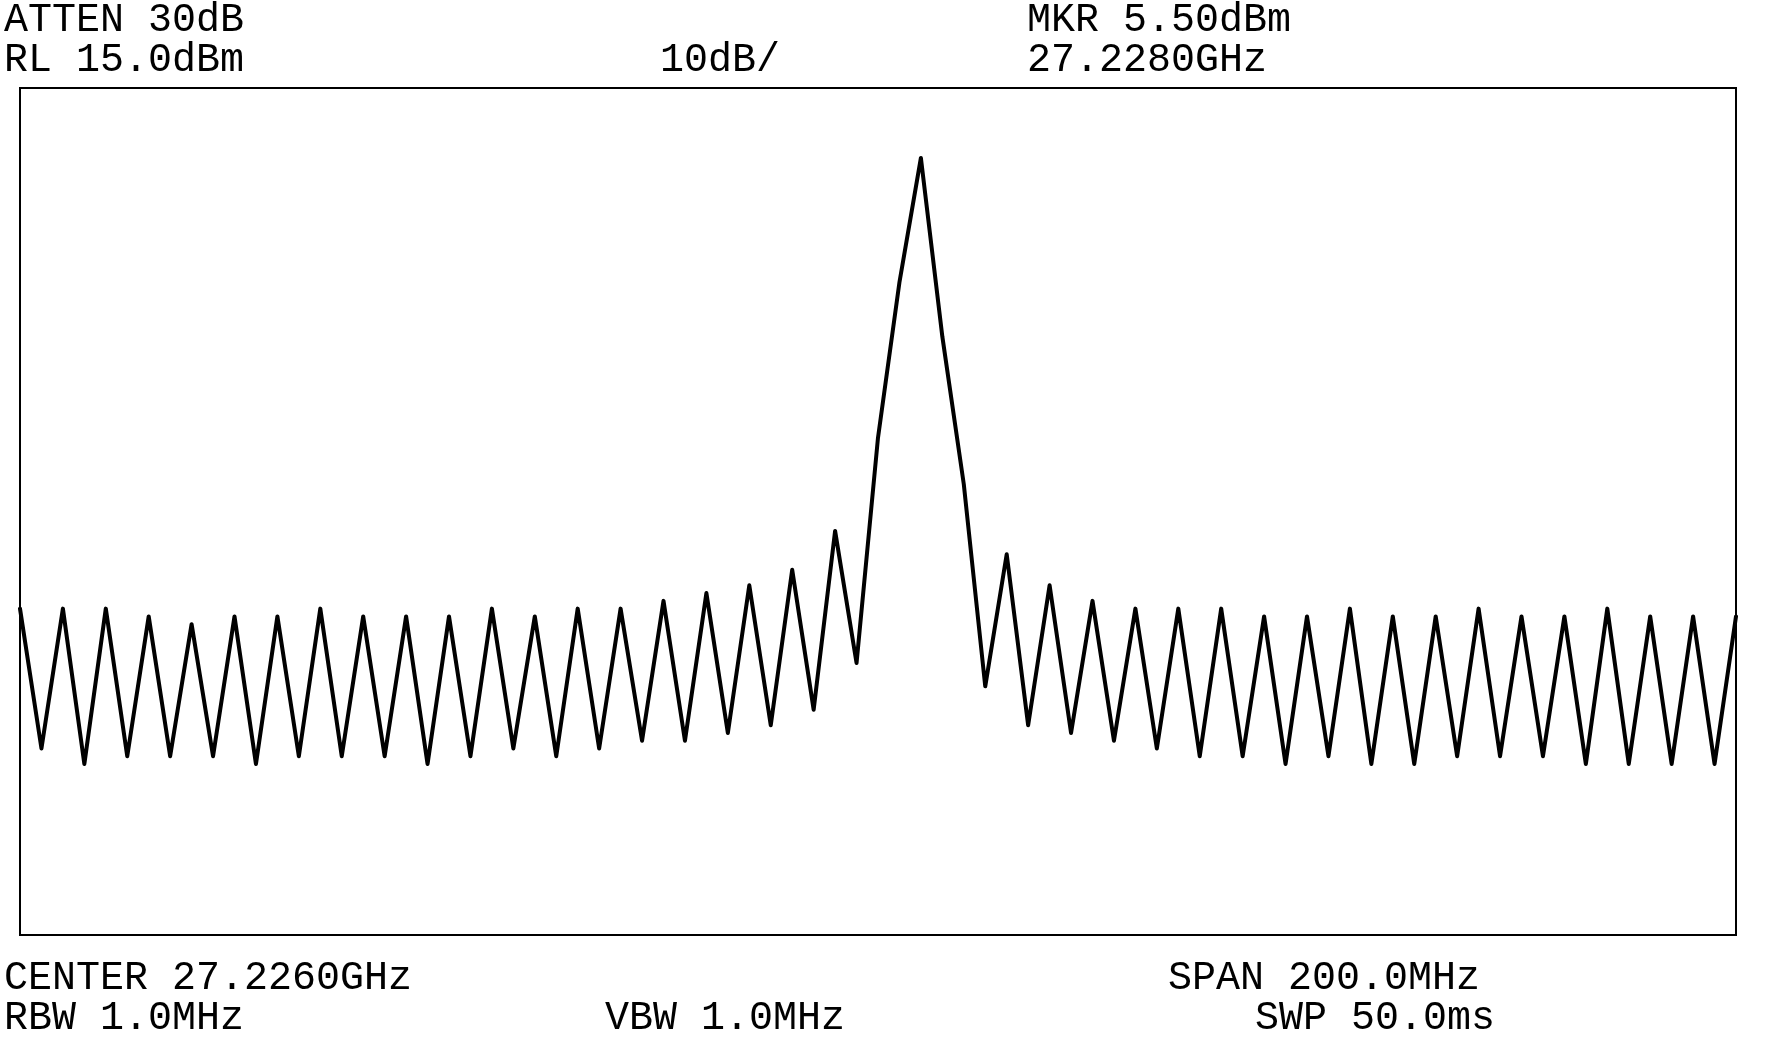 The width and height of the screenshot is (1770, 1038). What do you see at coordinates (725, 1016) in the screenshot?
I see `text: VBW 1.0MHz` at bounding box center [725, 1016].